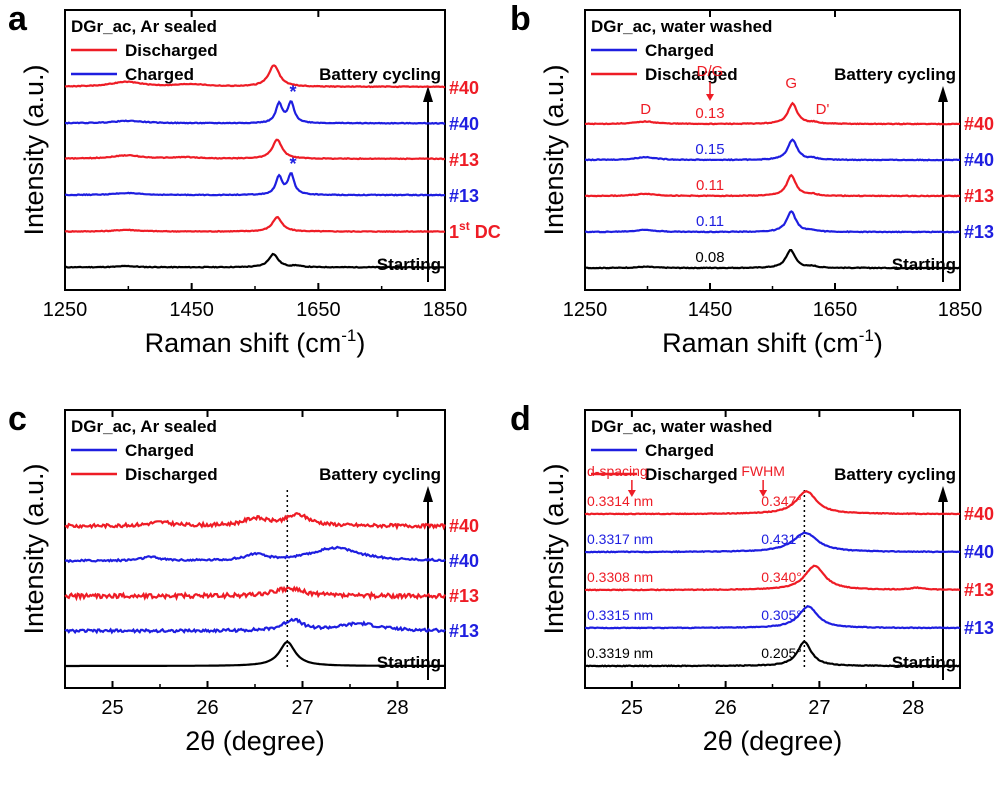  Describe the element at coordinates (791, 83) in the screenshot. I see `band-label-g: G` at that location.